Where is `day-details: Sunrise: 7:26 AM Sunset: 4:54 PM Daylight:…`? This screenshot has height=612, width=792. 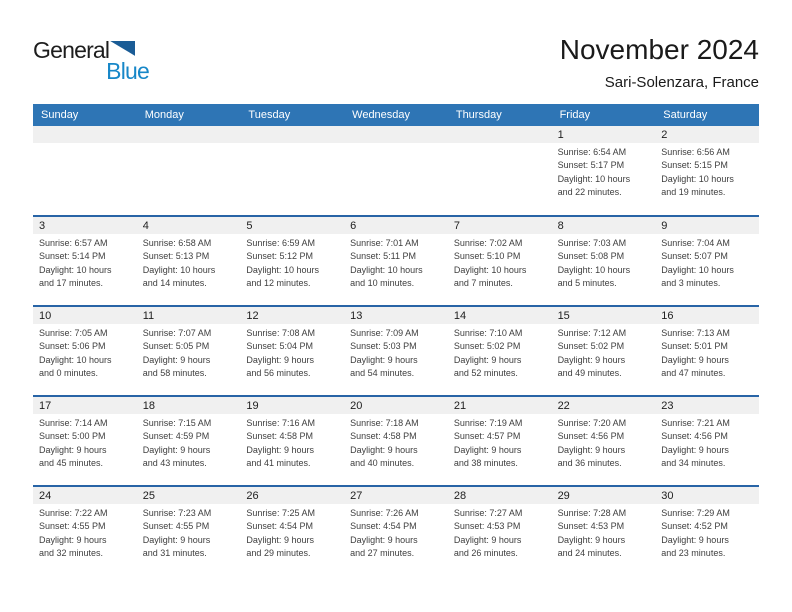
day-details: Sunrise: 7:26 AM Sunset: 4:54 PM Daylight:… is located at coordinates (396, 532).